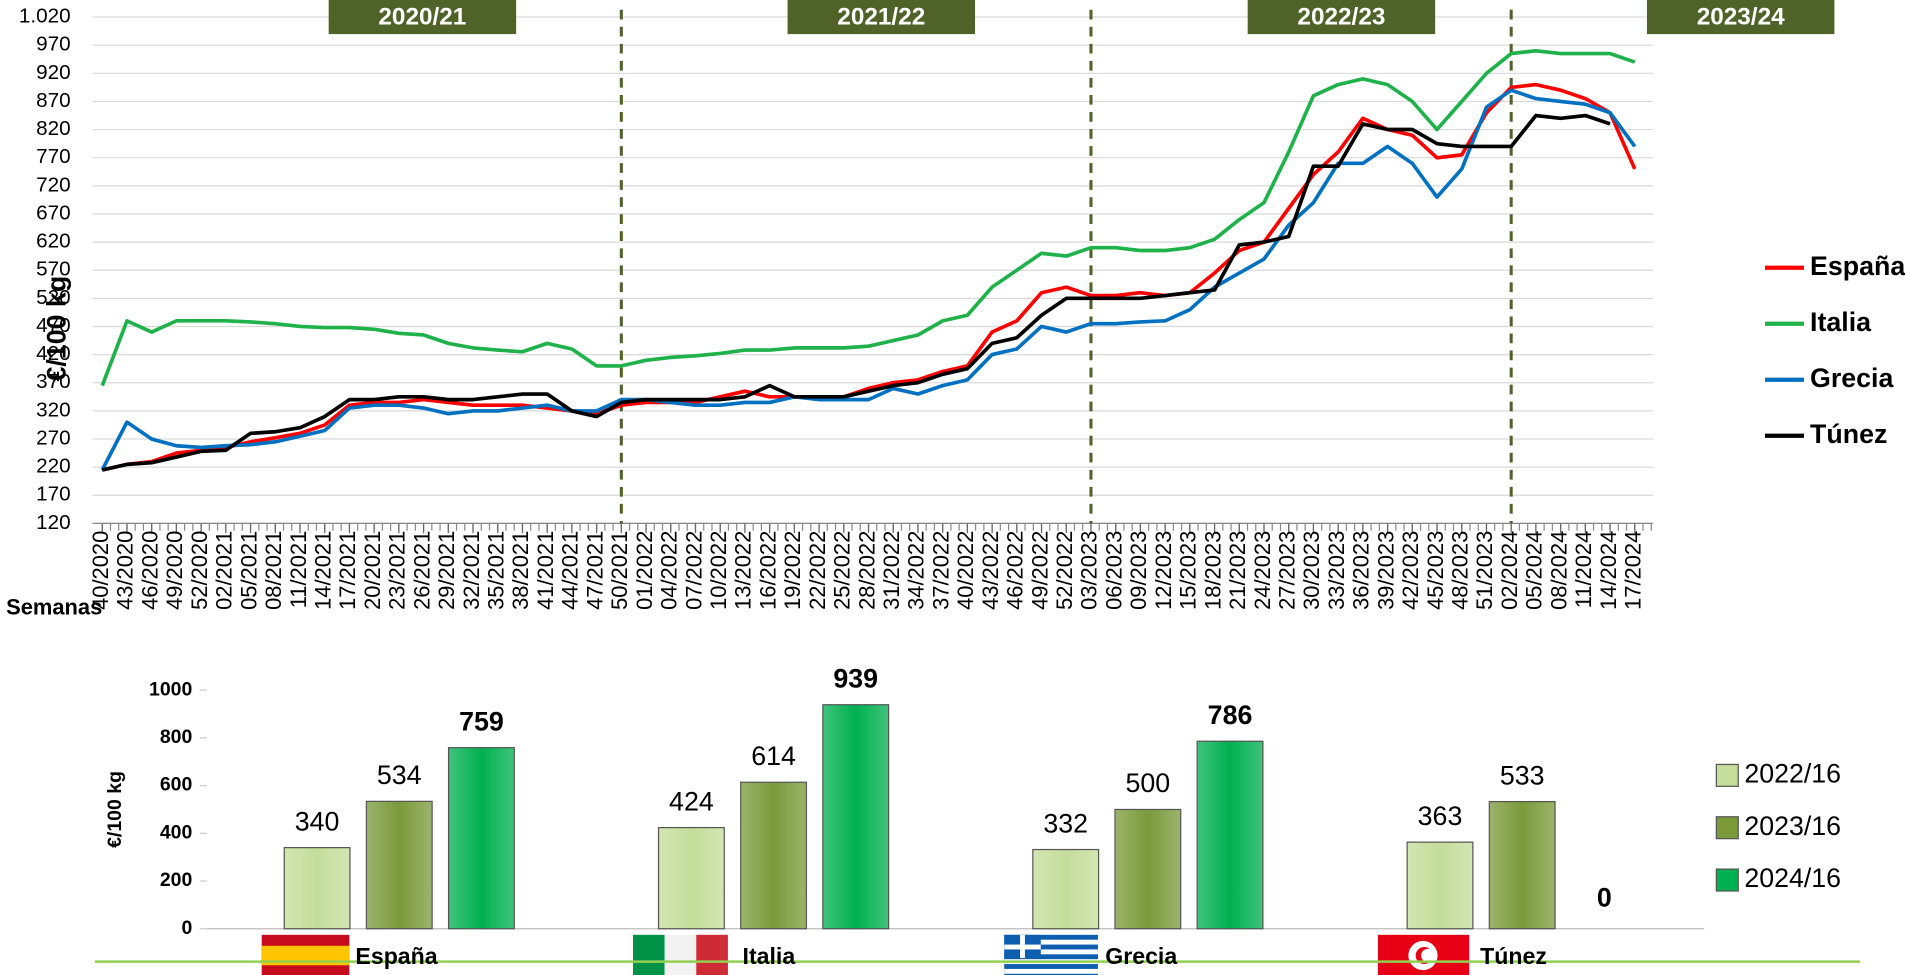  I want to click on x-tick-label: 01/2022, so click(644, 570).